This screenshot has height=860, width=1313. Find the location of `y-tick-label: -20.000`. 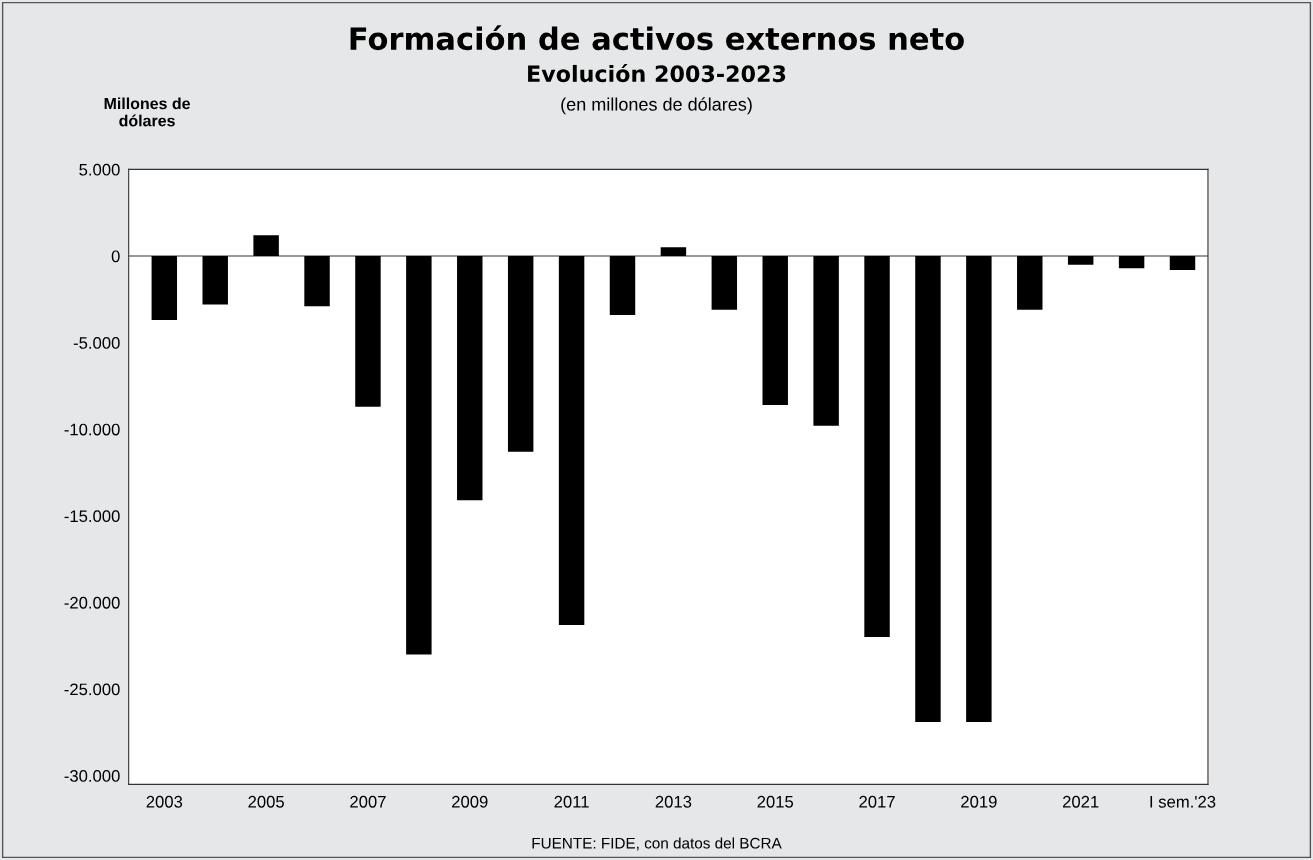

y-tick-label: -20.000 is located at coordinates (92, 602).